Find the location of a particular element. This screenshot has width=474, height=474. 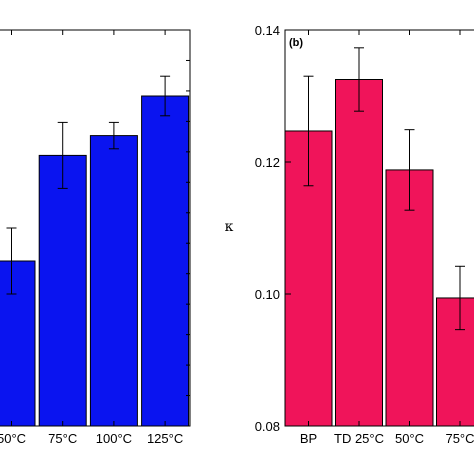

y-tick-label: 0.12 is located at coordinates (267, 162).